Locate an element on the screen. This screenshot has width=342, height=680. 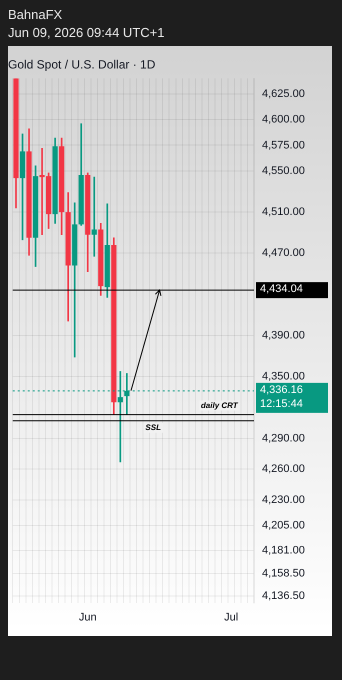
y-tick-label: 4,350.00 is located at coordinates (283, 376).